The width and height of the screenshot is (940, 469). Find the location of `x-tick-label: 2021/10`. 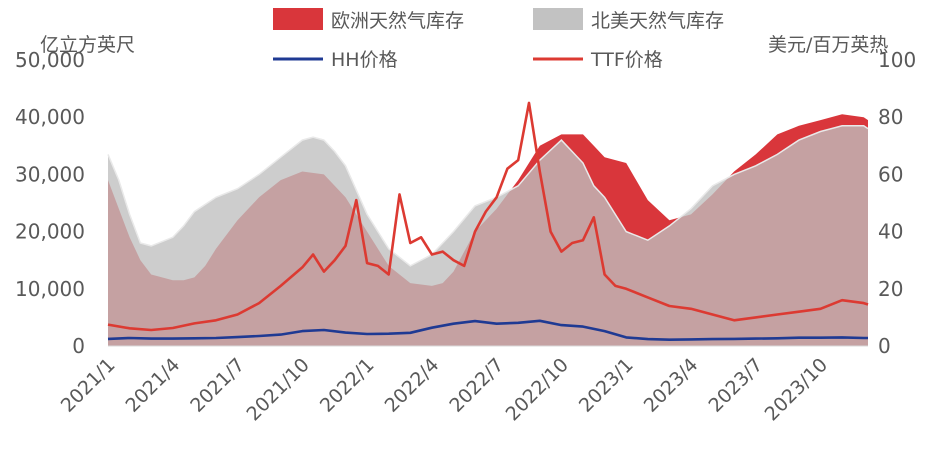

x-tick-label: 2021/10 is located at coordinates (277, 389).